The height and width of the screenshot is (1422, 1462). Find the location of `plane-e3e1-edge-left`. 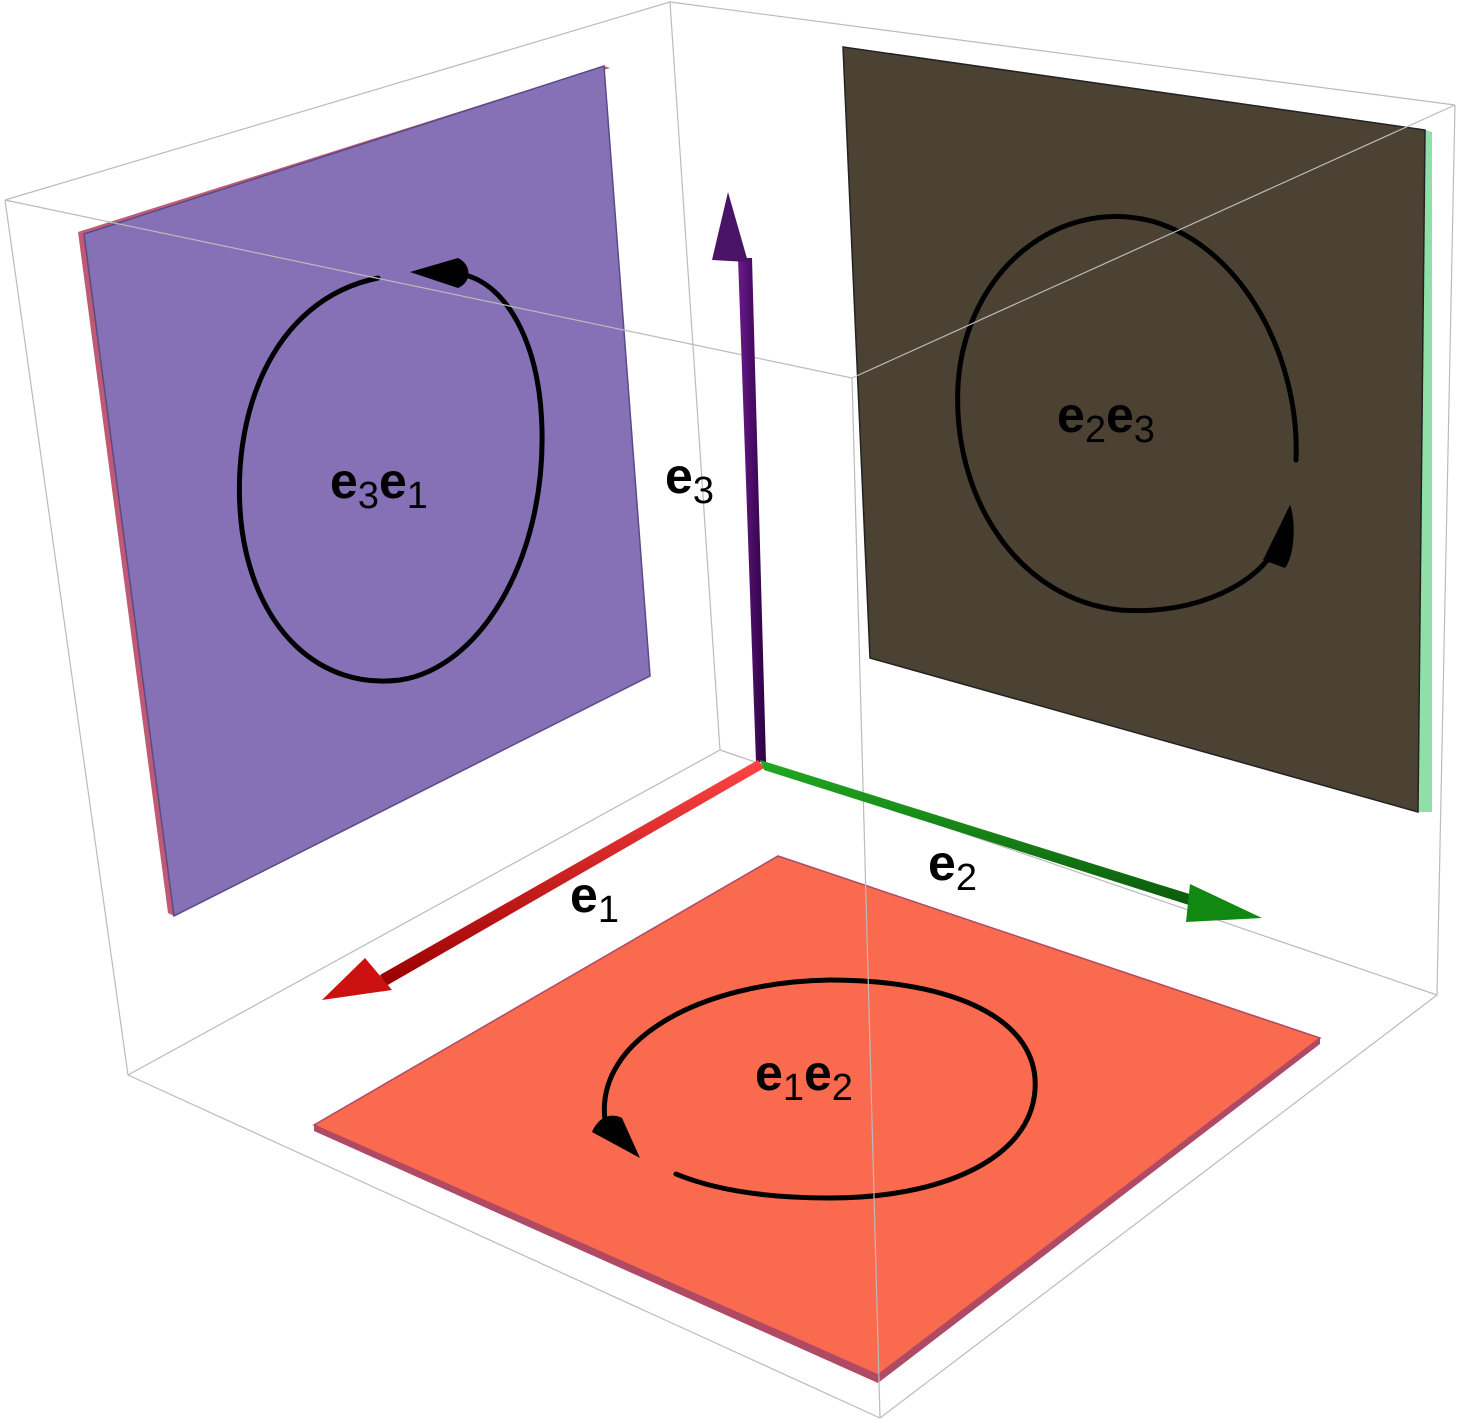

plane-e3e1-edge-left is located at coordinates (126, 574).